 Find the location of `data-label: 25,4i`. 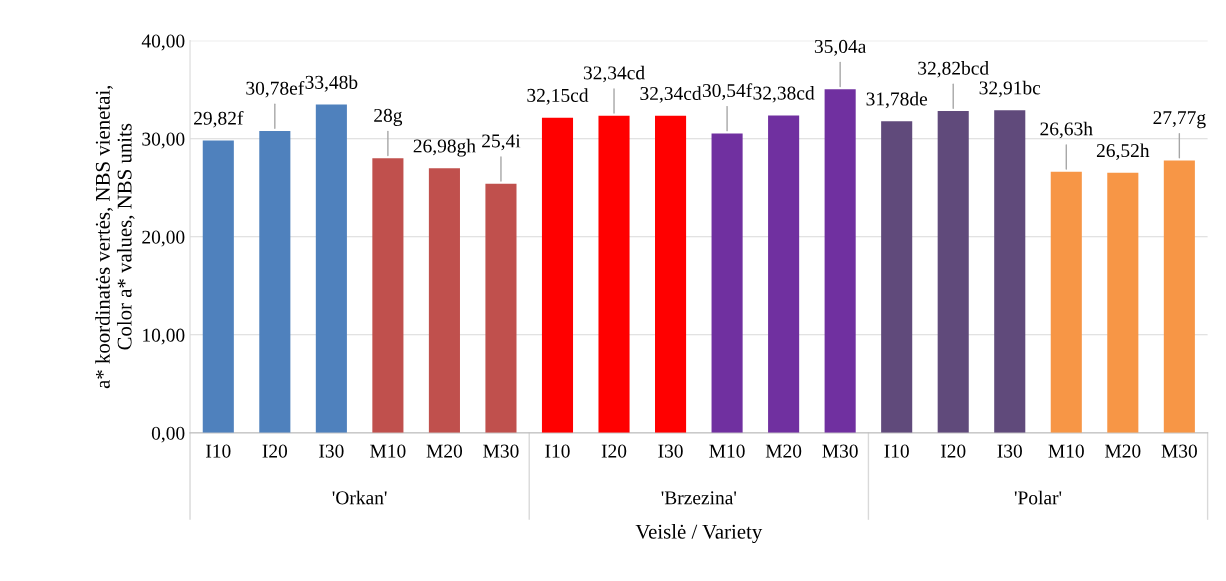

data-label: 25,4i is located at coordinates (501, 142).